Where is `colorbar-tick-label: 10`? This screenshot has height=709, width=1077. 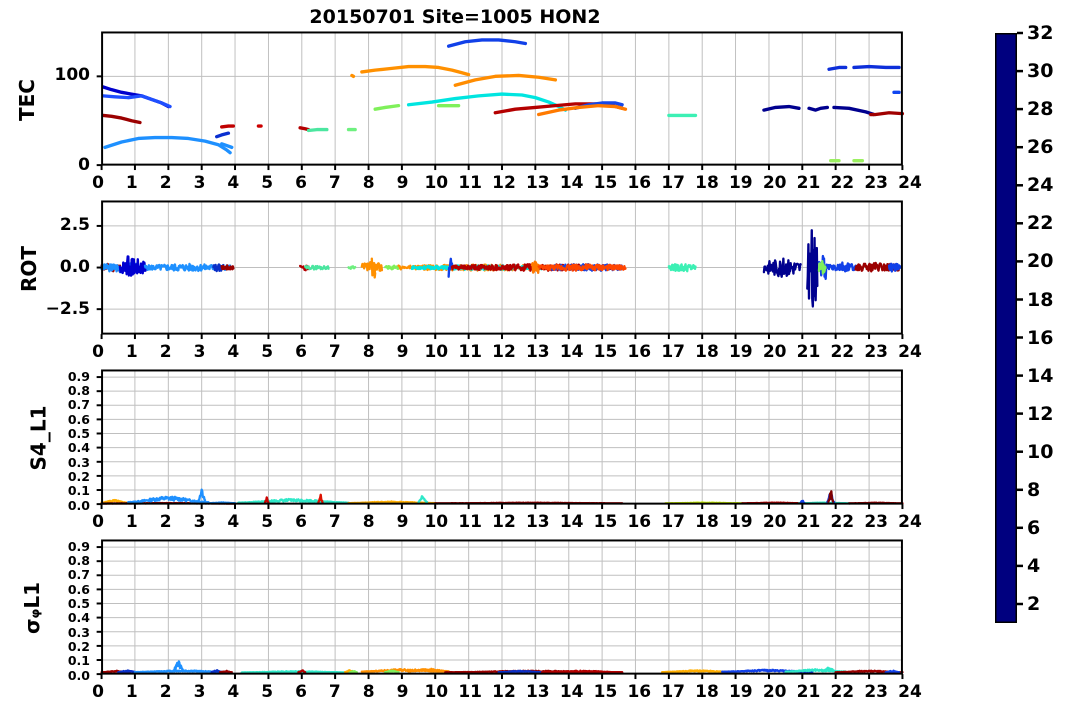
colorbar-tick-label: 10 is located at coordinates (1040, 451).